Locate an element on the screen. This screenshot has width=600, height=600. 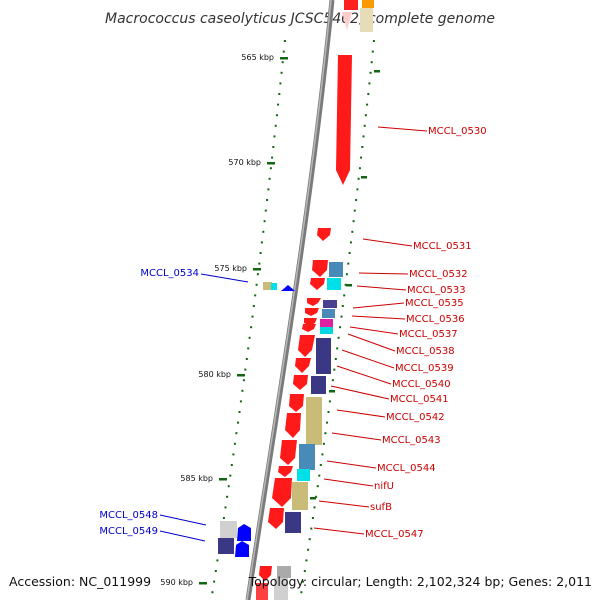
scale-565: 565 kbp is located at coordinates (264, 57).